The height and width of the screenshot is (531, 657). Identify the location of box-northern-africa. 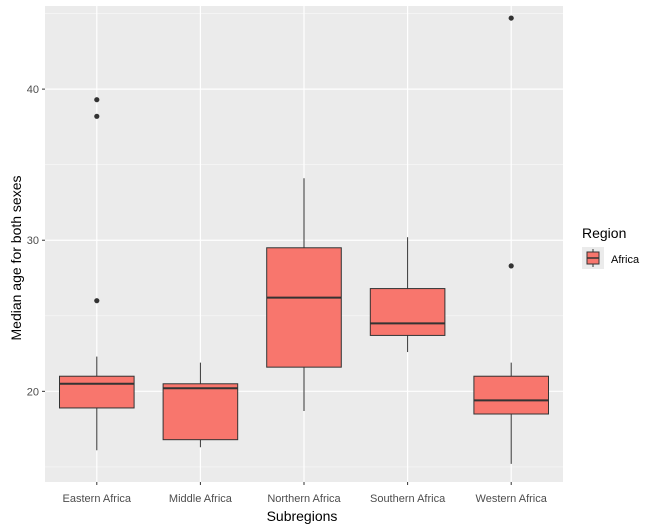
(304, 294).